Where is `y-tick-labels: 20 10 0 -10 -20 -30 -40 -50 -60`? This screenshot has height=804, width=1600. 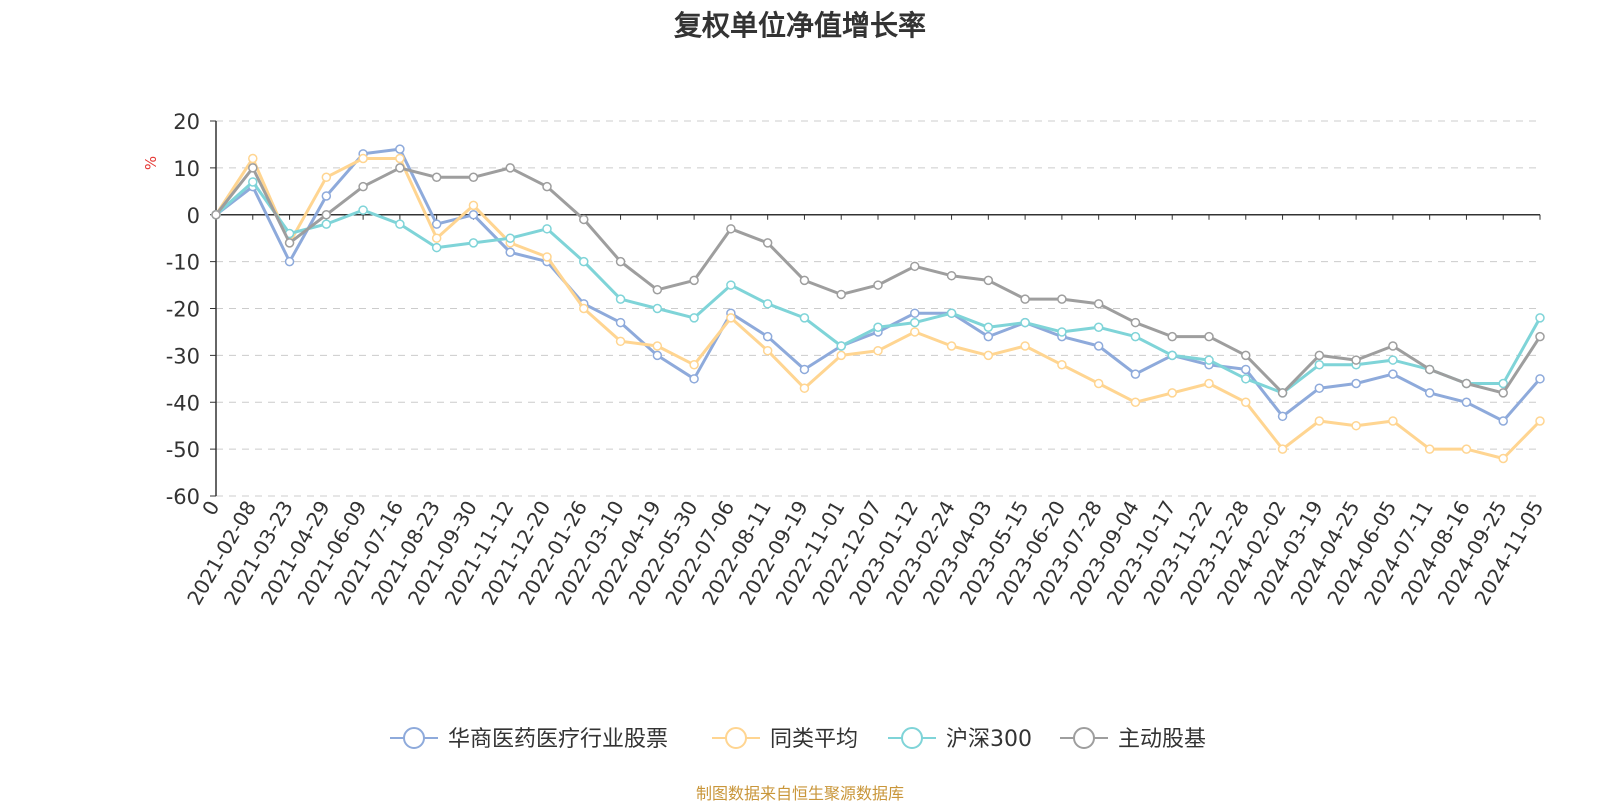
y-tick-labels: 20 10 0 -10 -20 -30 -40 -50 -60 is located at coordinates (183, 309).